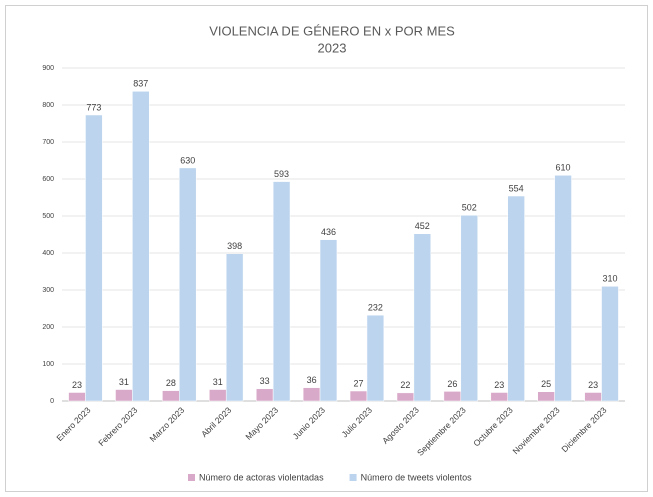 Image resolution: width=653 pixels, height=497 pixels. What do you see at coordinates (422, 226) in the screenshot?
I see `data-label: 452` at bounding box center [422, 226].